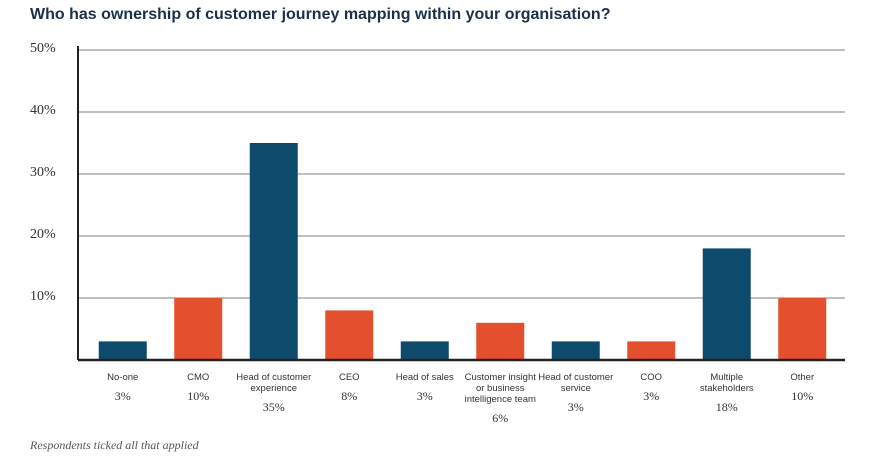 The image size is (869, 471). Describe the element at coordinates (43, 234) in the screenshot. I see `y-tick-label: 20%` at that location.